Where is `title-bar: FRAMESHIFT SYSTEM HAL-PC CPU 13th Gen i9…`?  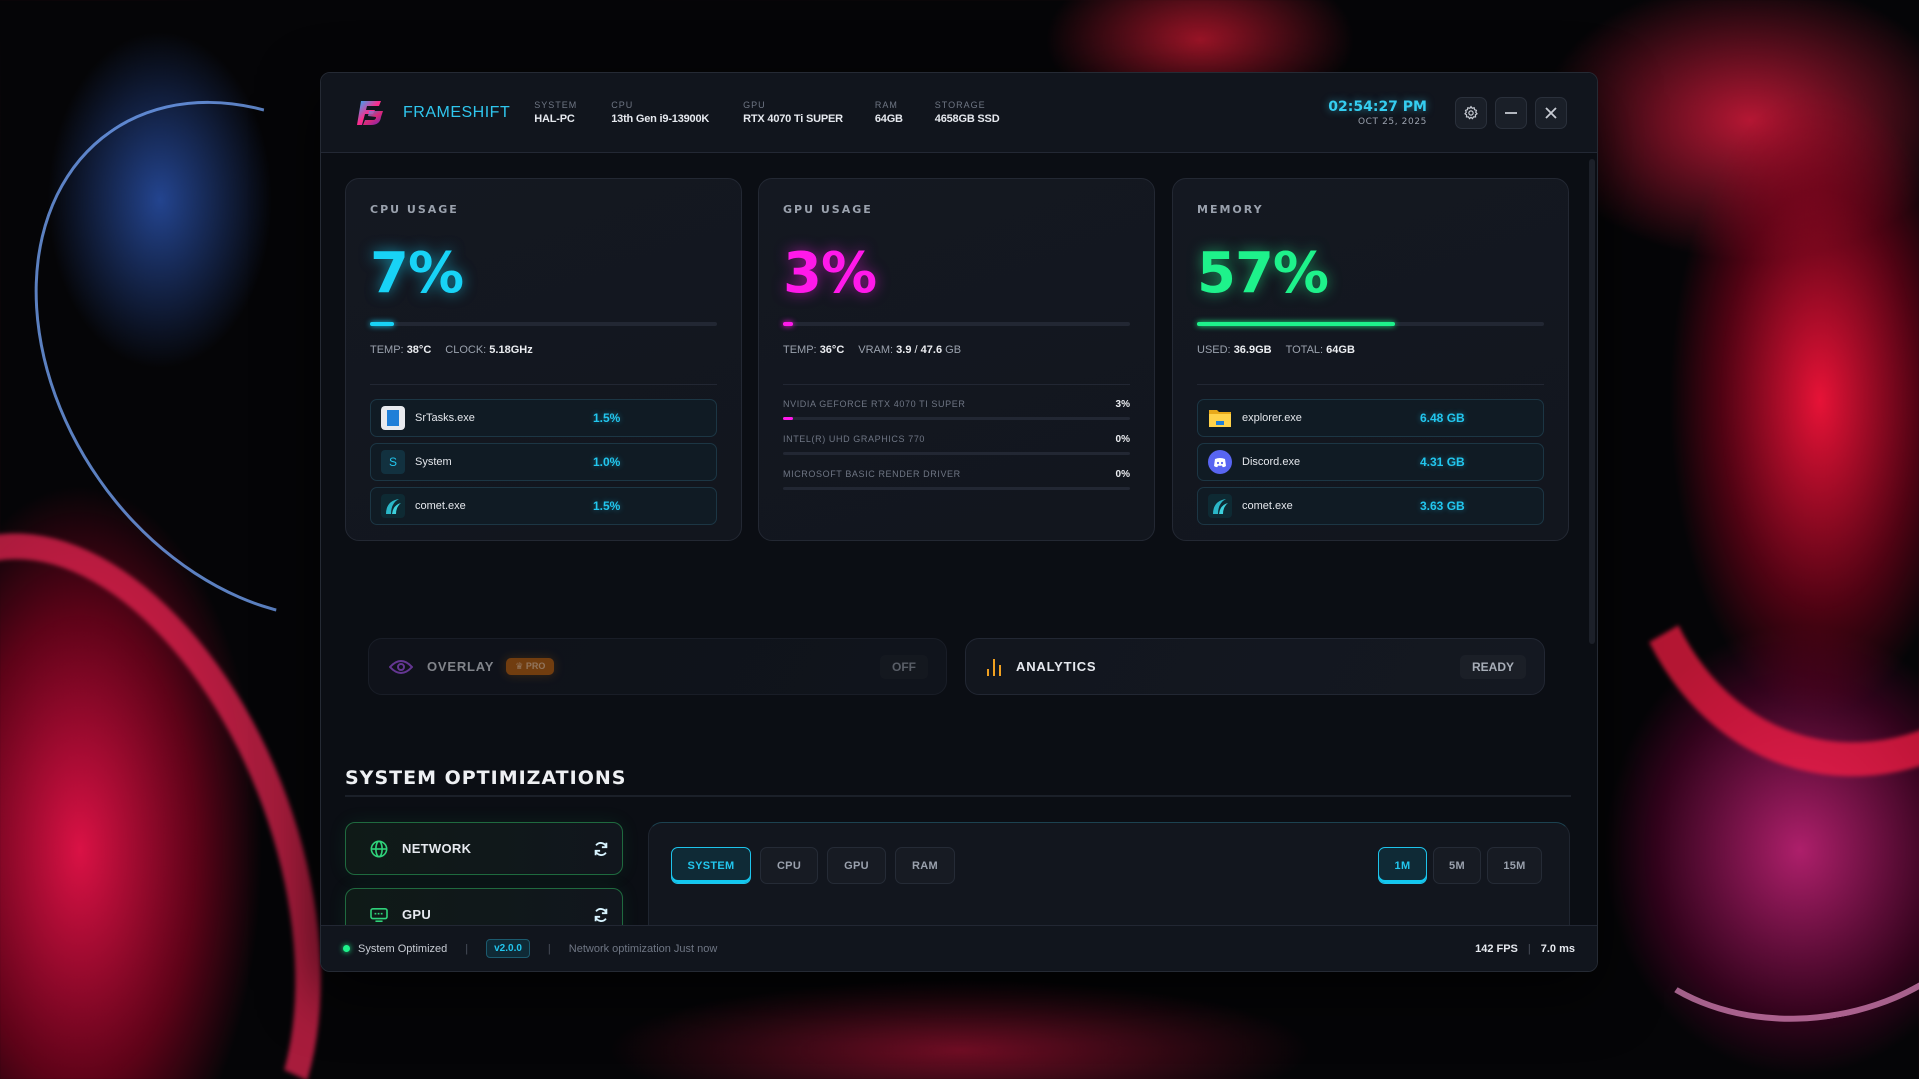 title-bar: FRAMESHIFT SYSTEM HAL-PC CPU 13th Gen i9… is located at coordinates (959, 113).